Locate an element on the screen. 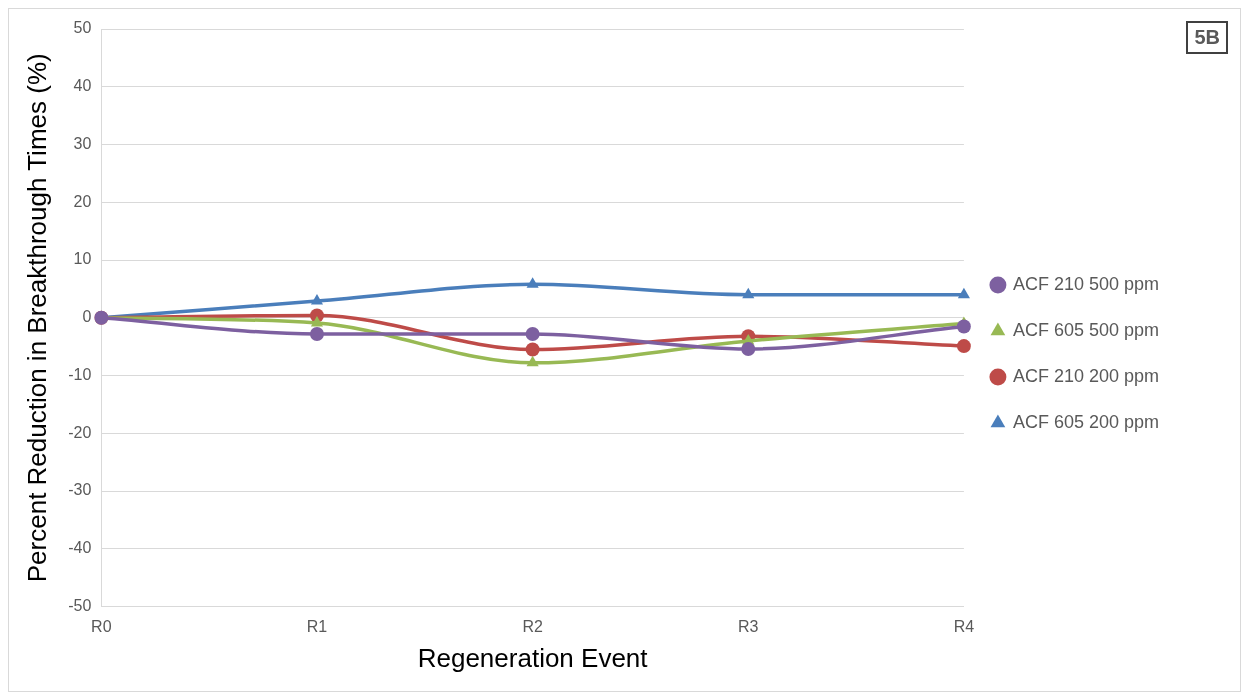 Image resolution: width=1249 pixels, height=700 pixels. x-tick-label: R4 is located at coordinates (964, 626).